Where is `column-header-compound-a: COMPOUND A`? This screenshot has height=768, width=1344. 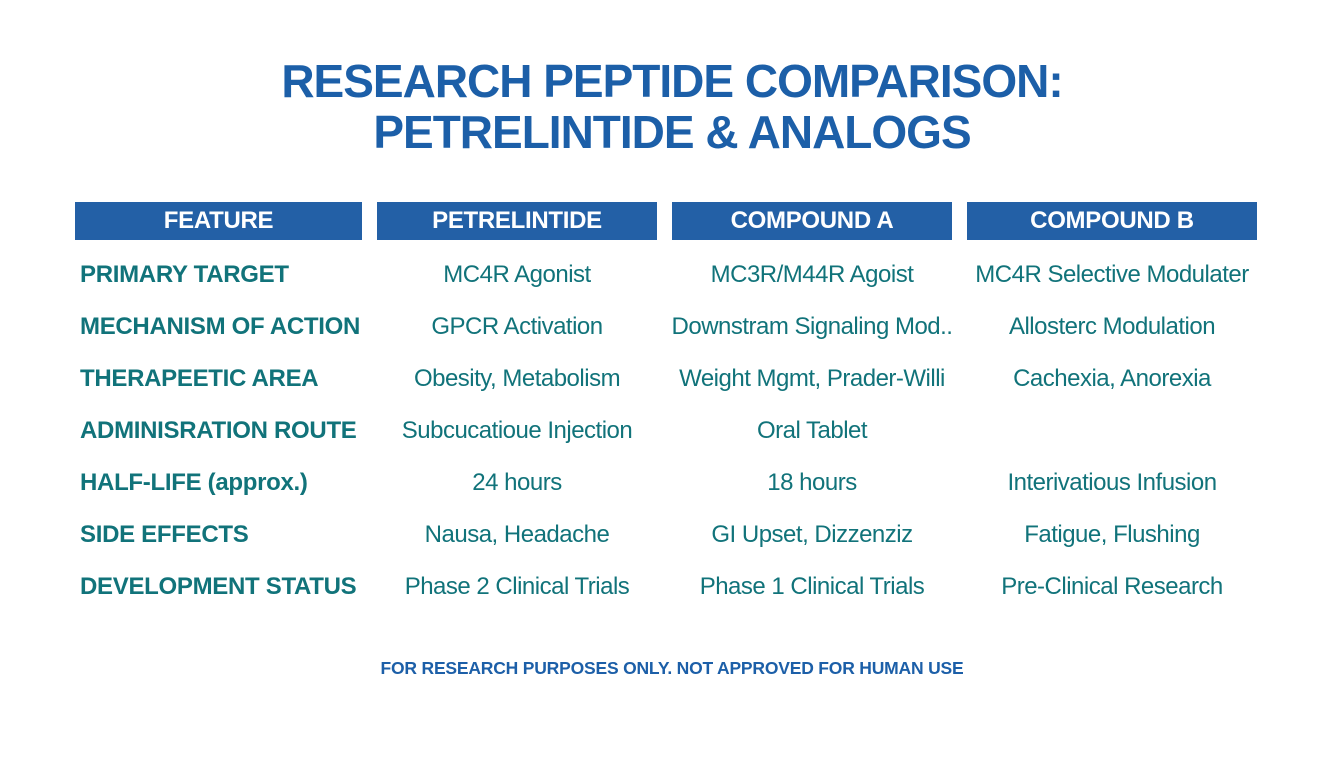 column-header-compound-a: COMPOUND A is located at coordinates (812, 221).